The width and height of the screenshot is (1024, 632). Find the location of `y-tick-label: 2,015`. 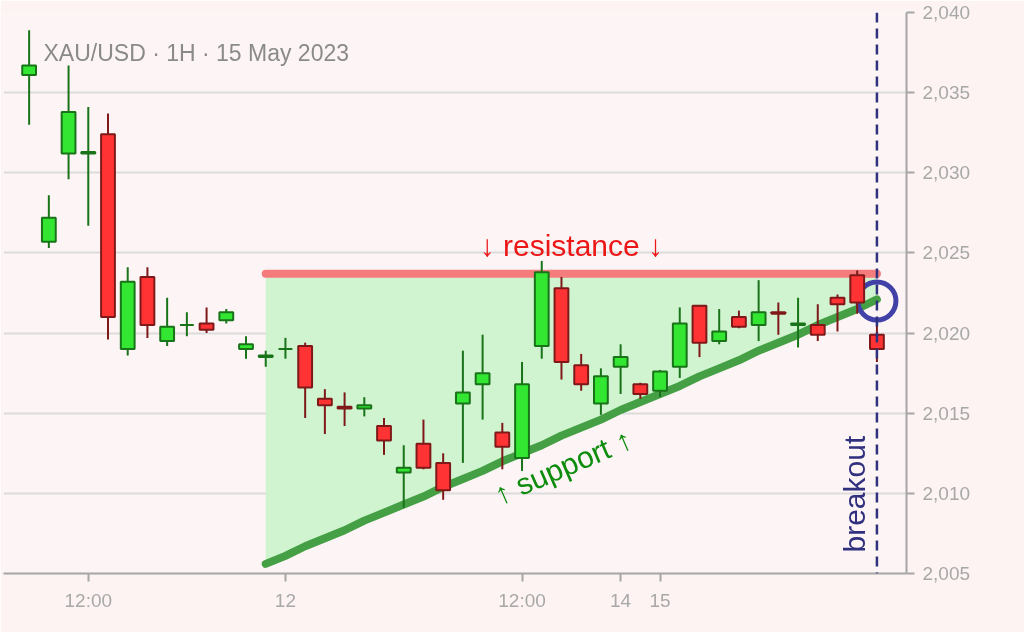

y-tick-label: 2,015 is located at coordinates (946, 413).